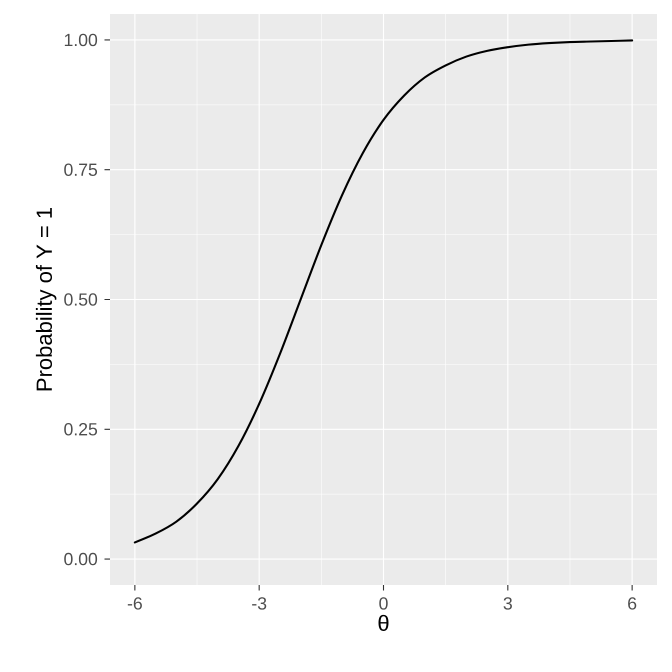 Image resolution: width=672 pixels, height=672 pixels. I want to click on y-tick-label: 0.50, so click(81, 299).